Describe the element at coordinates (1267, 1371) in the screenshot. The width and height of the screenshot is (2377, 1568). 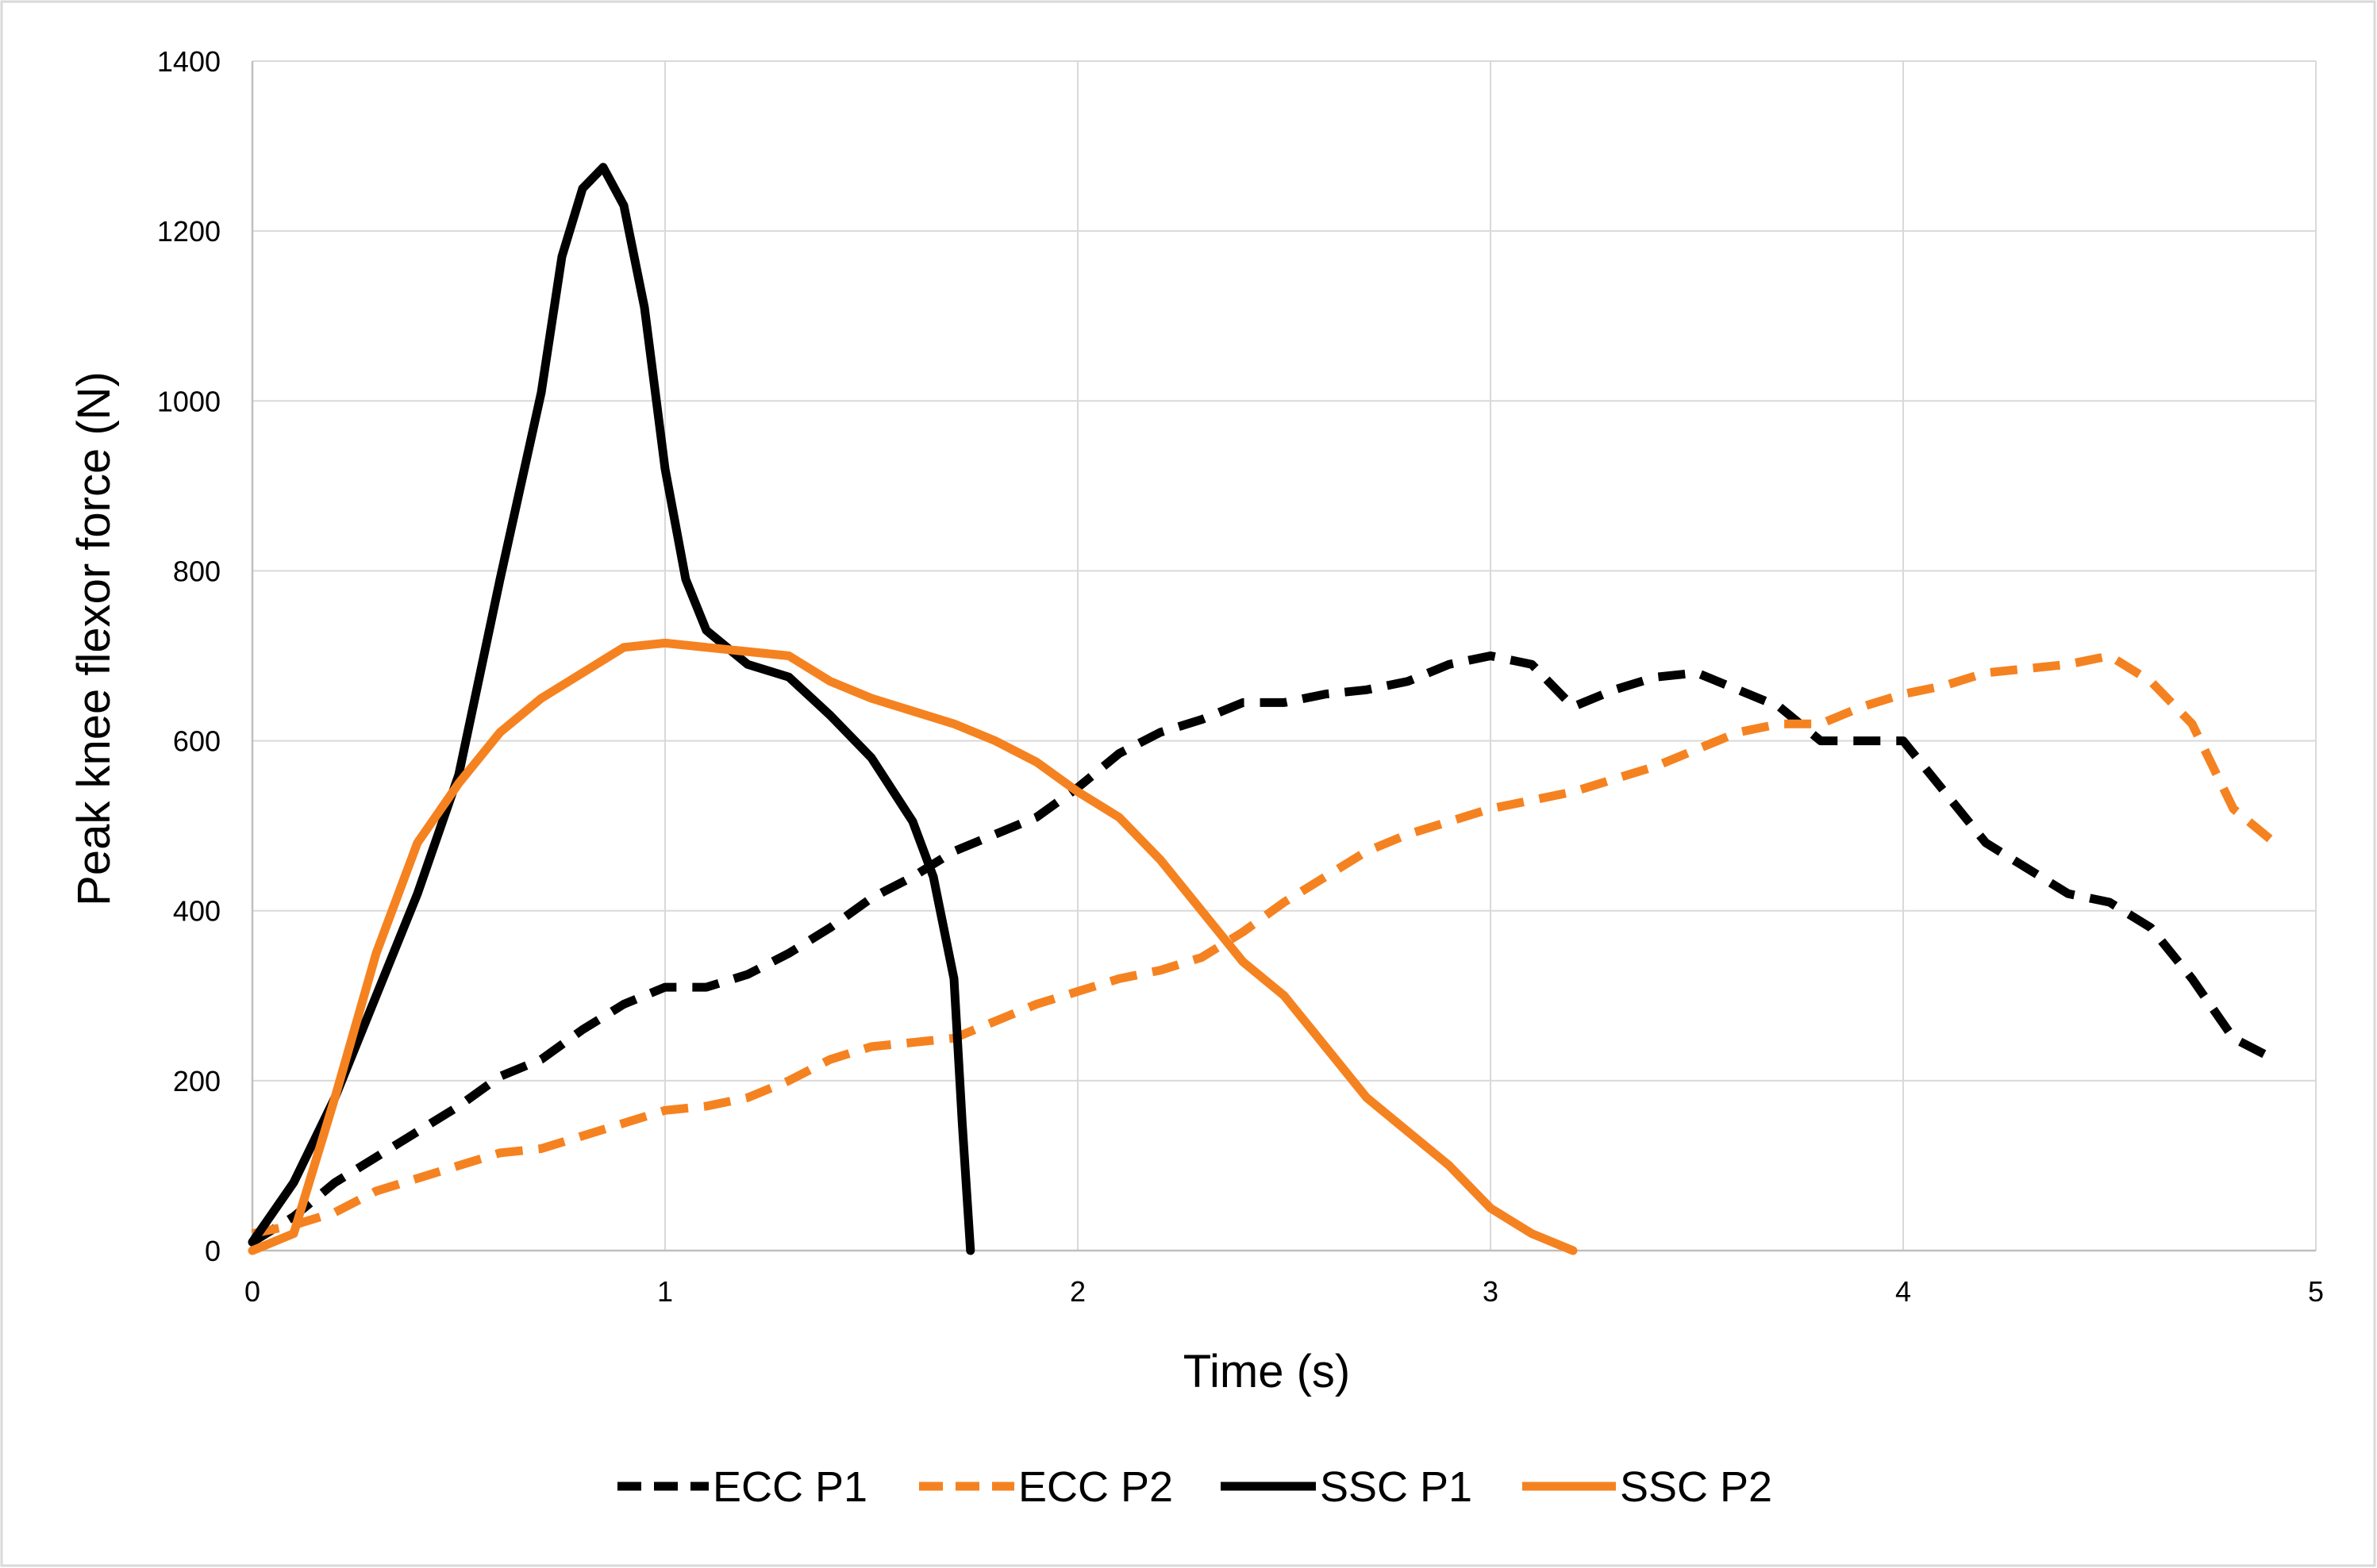
I see `x-axis-title: Time (s)` at that location.